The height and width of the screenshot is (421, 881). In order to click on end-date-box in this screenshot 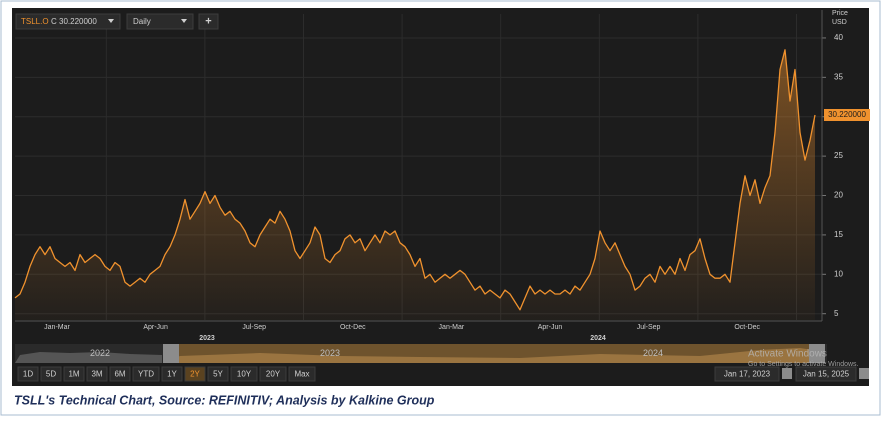, I will do `click(826, 374)`.